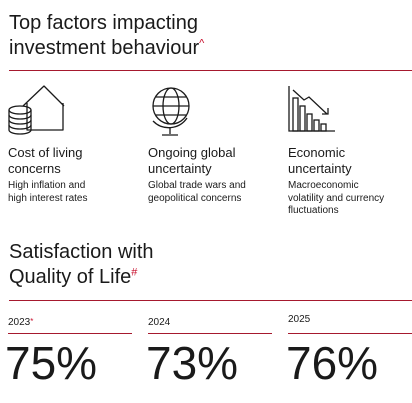  What do you see at coordinates (210, 300) in the screenshot?
I see `satisfaction-divider` at bounding box center [210, 300].